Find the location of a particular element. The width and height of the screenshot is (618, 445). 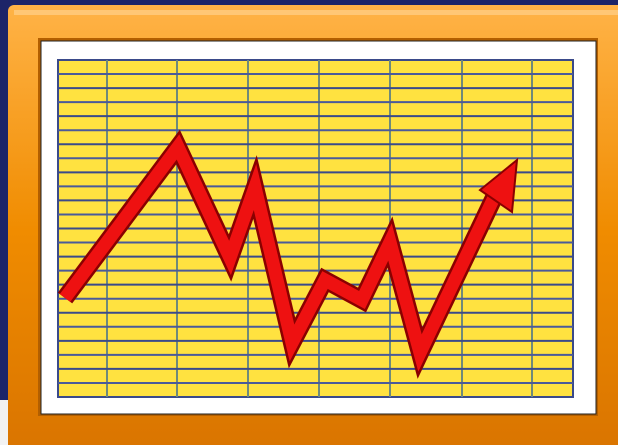

frame-highlight is located at coordinates (316, 12).